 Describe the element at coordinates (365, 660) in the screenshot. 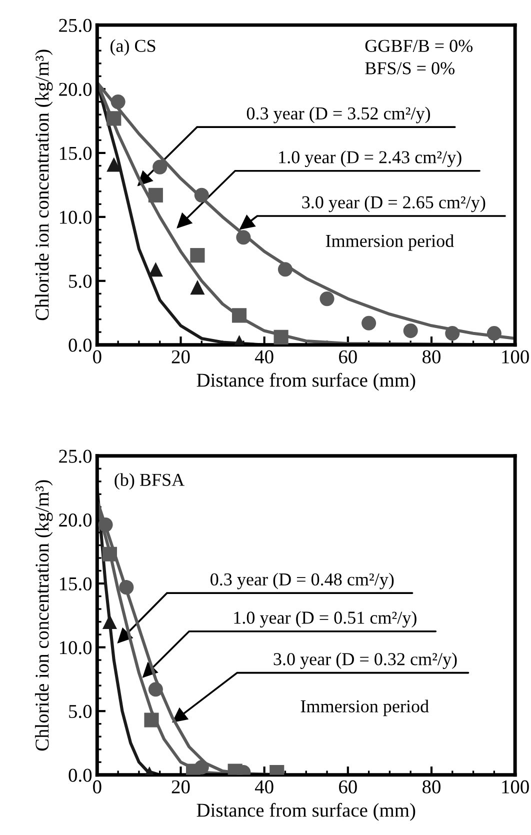

I see `annotation: 3.0 year (D = 0.32 cm²/y)` at that location.